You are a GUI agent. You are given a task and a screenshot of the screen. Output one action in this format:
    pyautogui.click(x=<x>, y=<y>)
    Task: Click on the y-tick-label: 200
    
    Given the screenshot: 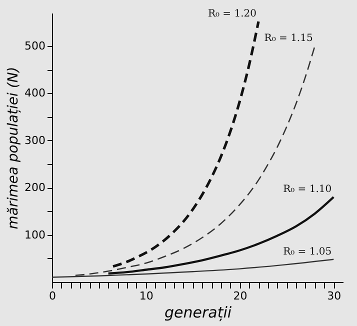 What is the action you would take?
    pyautogui.click(x=35, y=187)
    